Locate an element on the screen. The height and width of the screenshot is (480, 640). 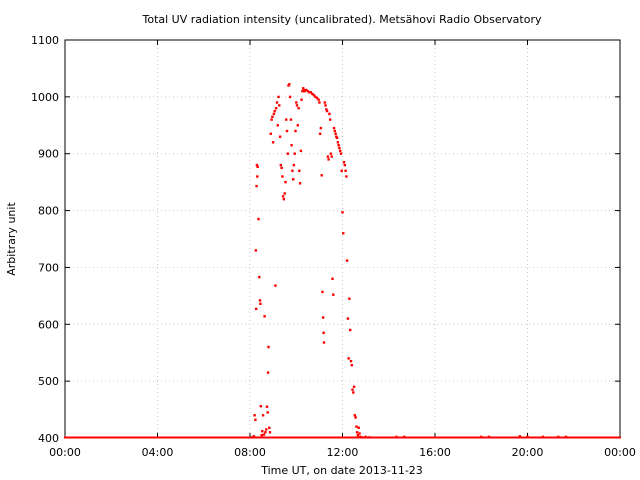
x-tick-label: 12:00 is located at coordinates (343, 452).